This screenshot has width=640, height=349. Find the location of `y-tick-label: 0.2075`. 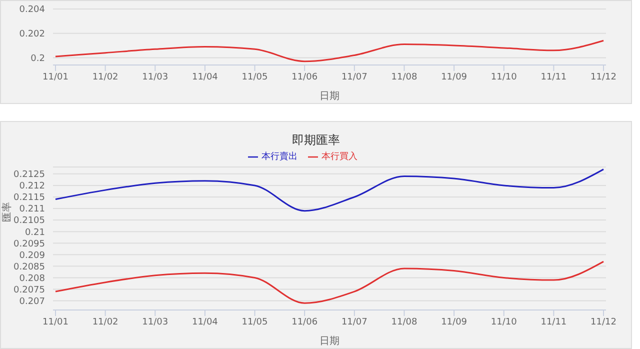

y-tick-label: 0.2075 is located at coordinates (29, 290).